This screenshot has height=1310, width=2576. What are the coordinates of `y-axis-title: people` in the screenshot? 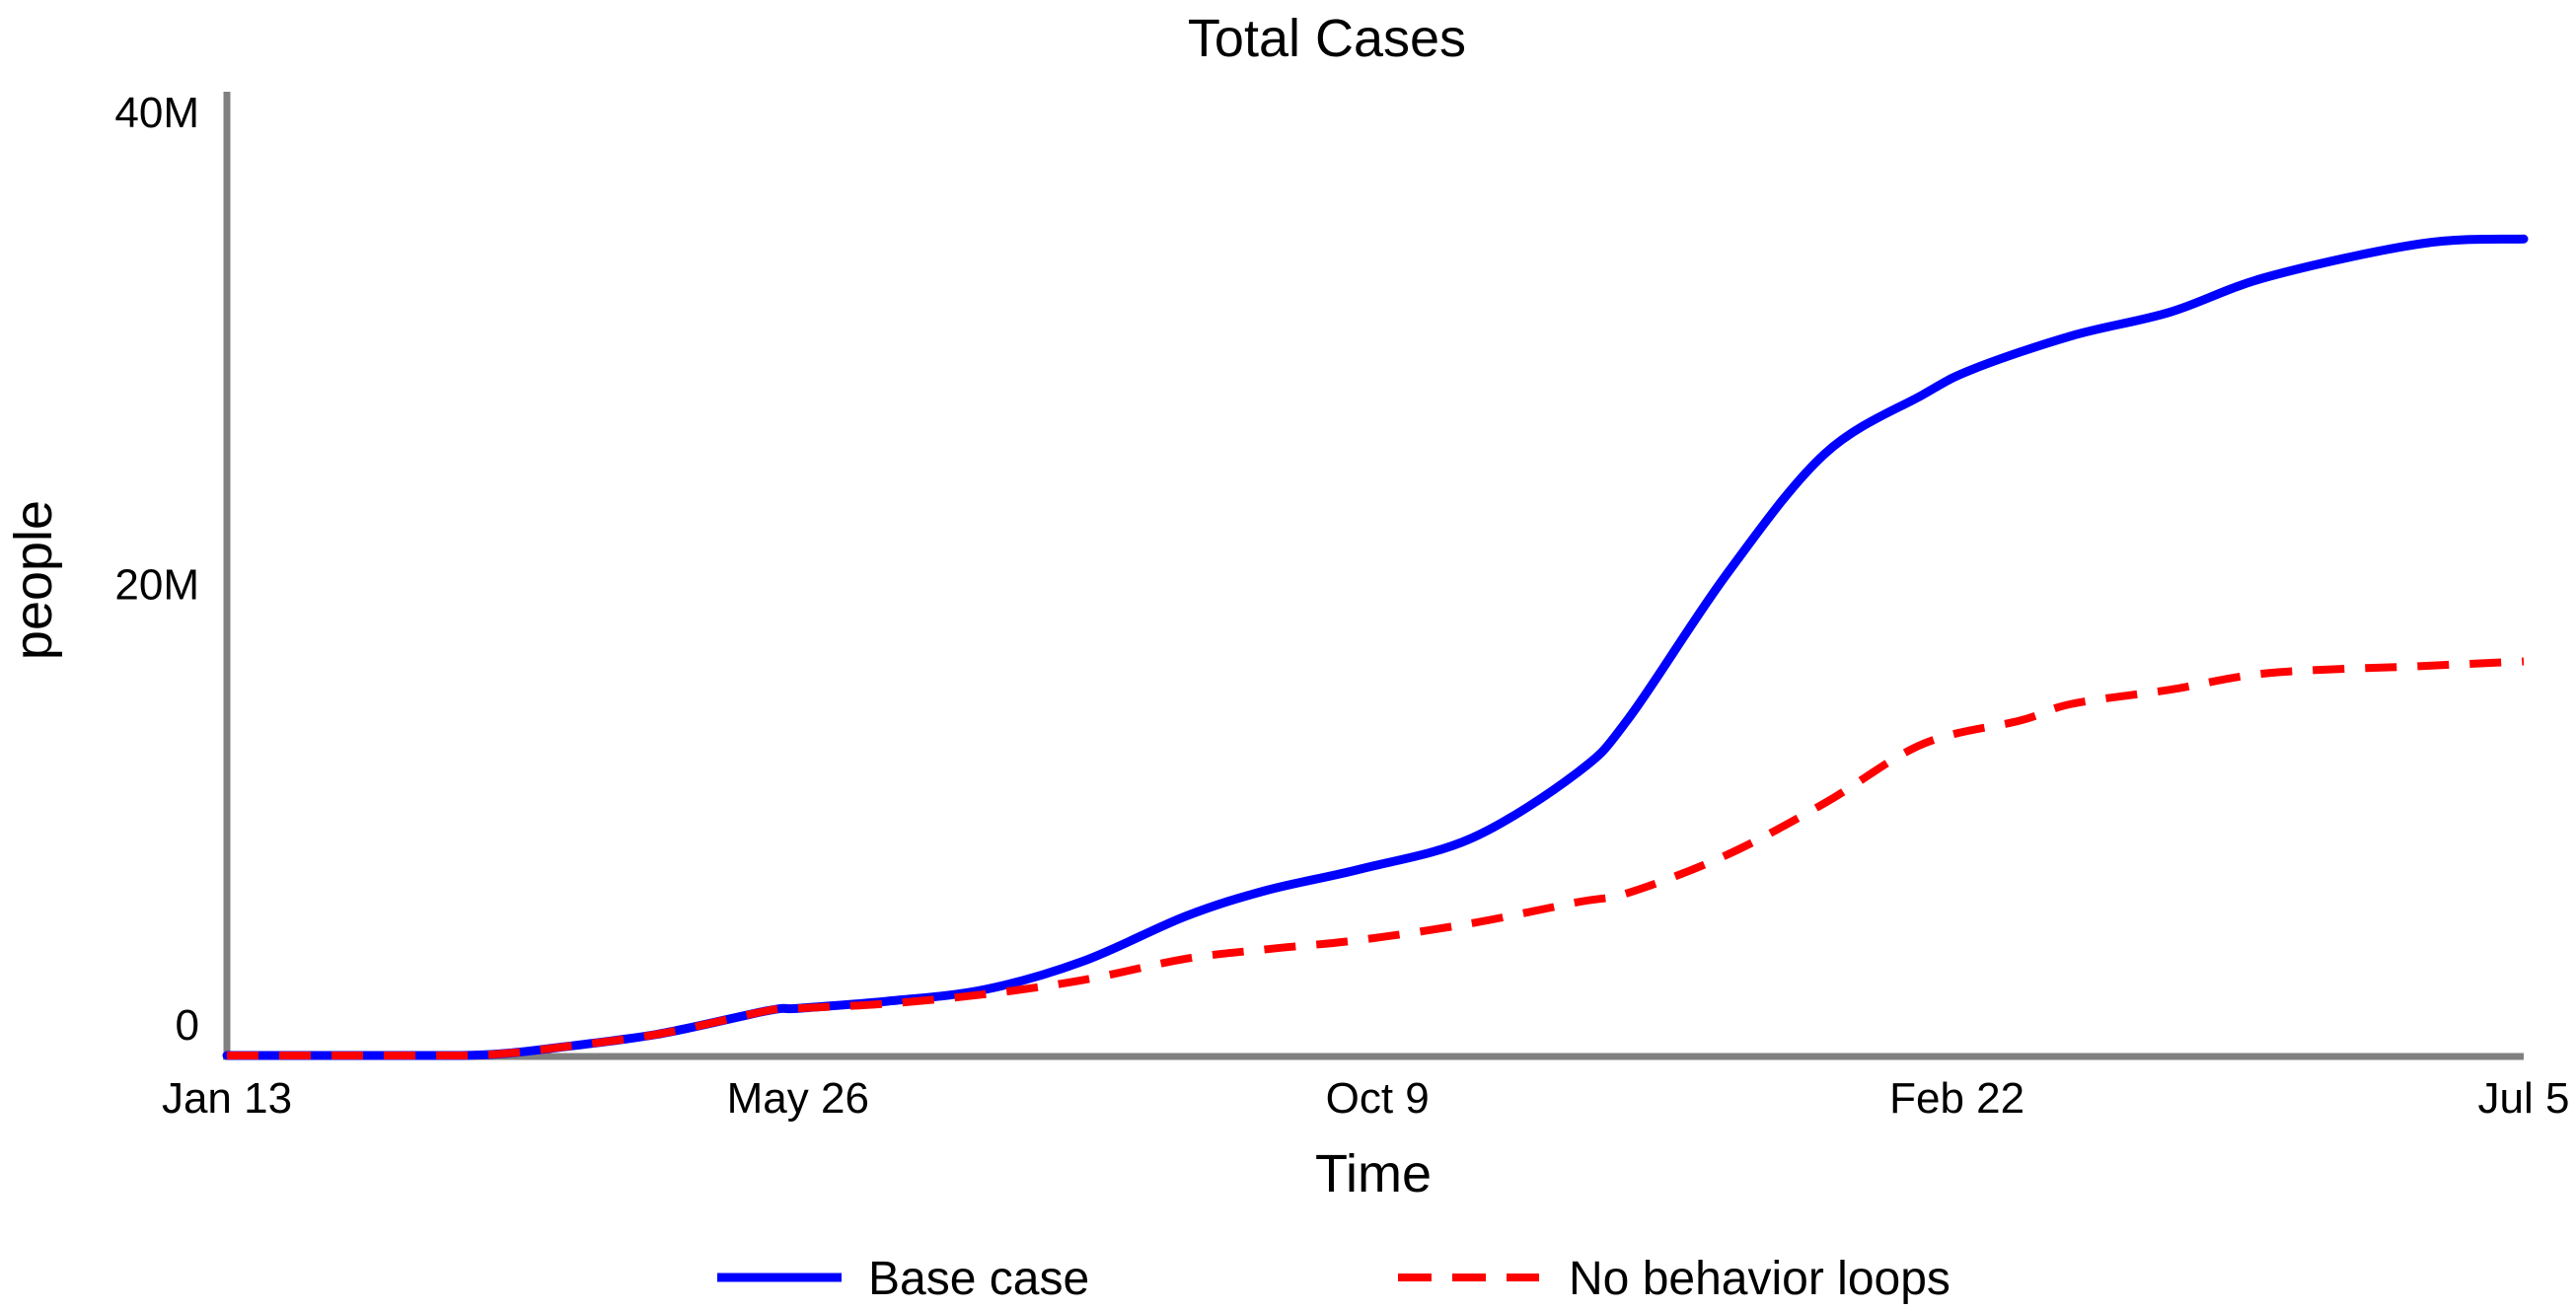 It's located at (33, 580).